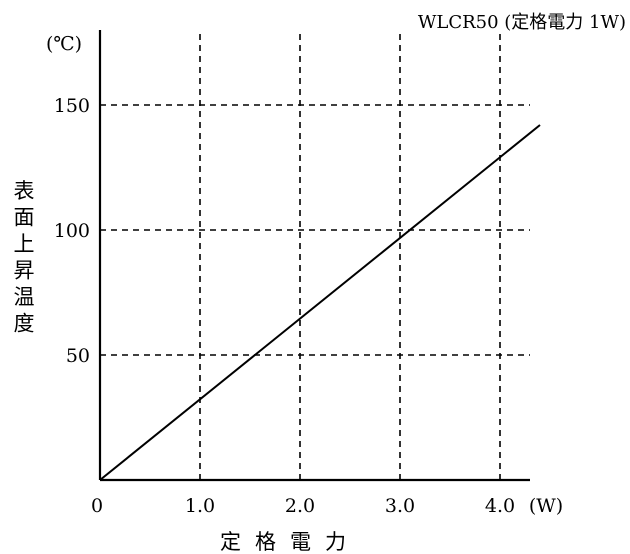  I want to click on x-tick-label: 4.0, so click(500, 506).